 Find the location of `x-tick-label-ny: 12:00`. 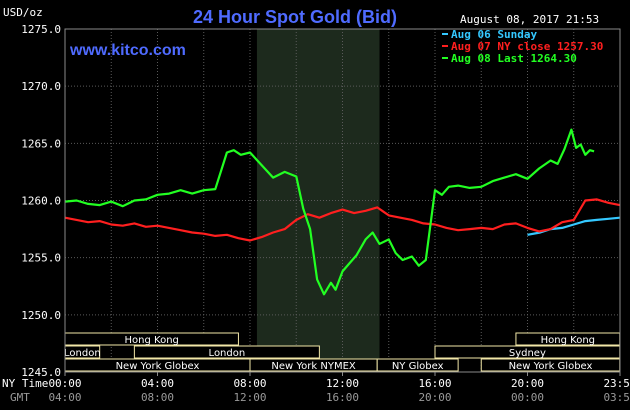

x-tick-label-ny: 12:00 is located at coordinates (342, 383).